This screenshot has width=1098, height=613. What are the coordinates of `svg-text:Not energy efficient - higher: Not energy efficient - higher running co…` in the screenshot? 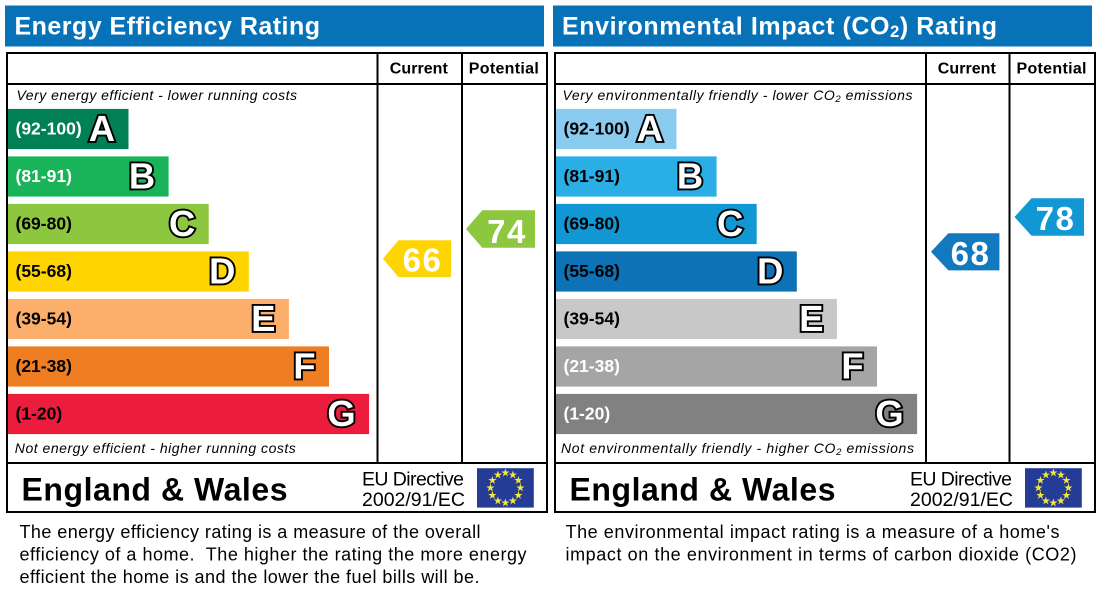 It's located at (155, 448).